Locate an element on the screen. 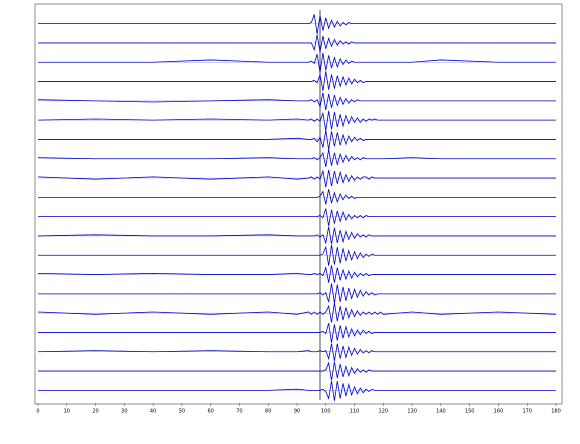  x-tick-label: 160 is located at coordinates (499, 412).